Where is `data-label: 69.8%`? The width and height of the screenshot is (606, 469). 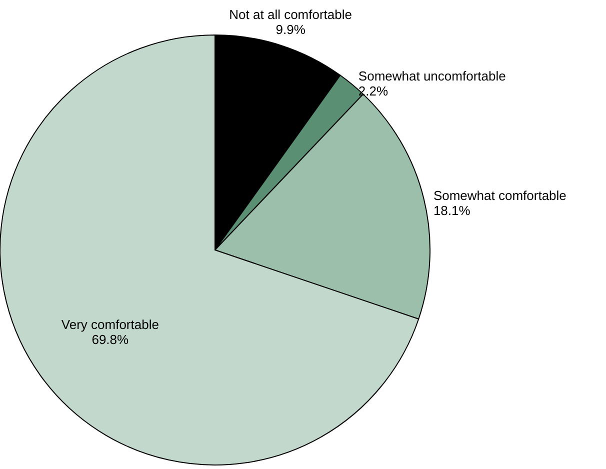
data-label: 69.8% is located at coordinates (111, 340).